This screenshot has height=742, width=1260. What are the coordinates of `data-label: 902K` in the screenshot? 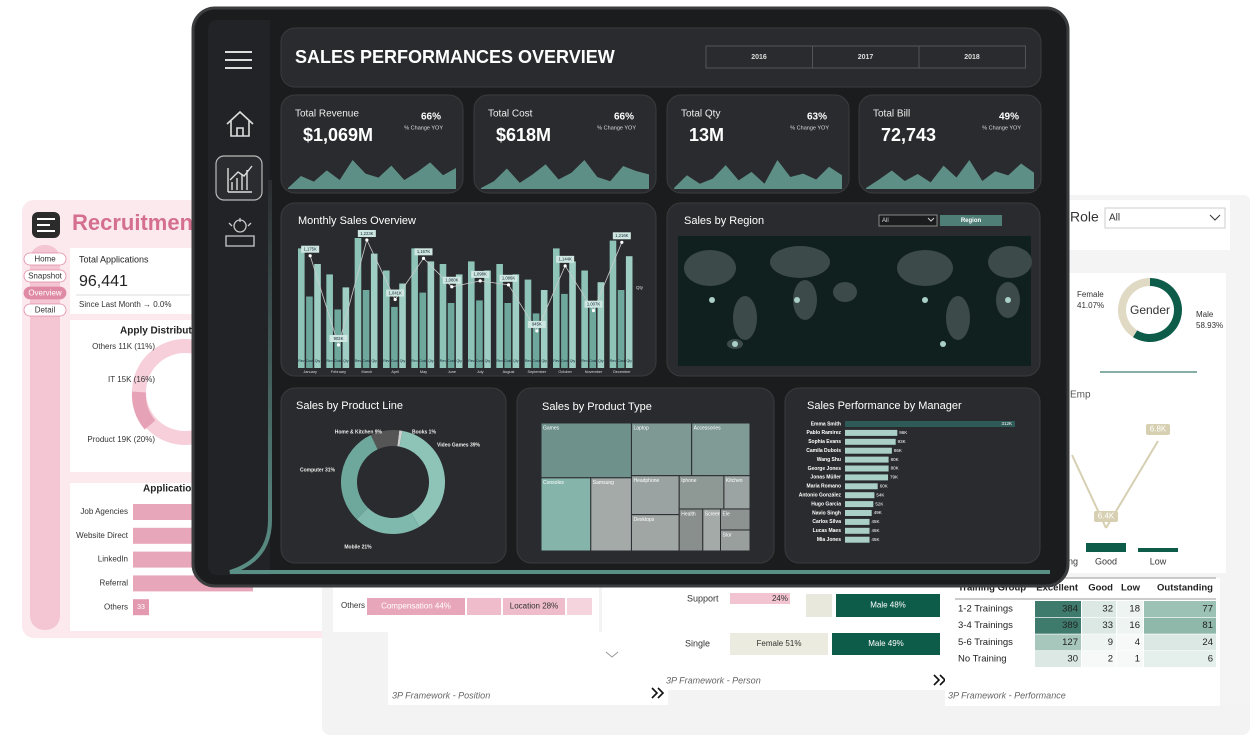 It's located at (339, 338).